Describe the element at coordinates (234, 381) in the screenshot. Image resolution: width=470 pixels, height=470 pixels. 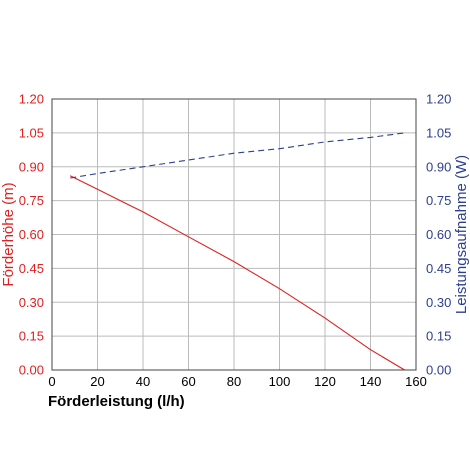
I see `x-tick-label: 80` at that location.